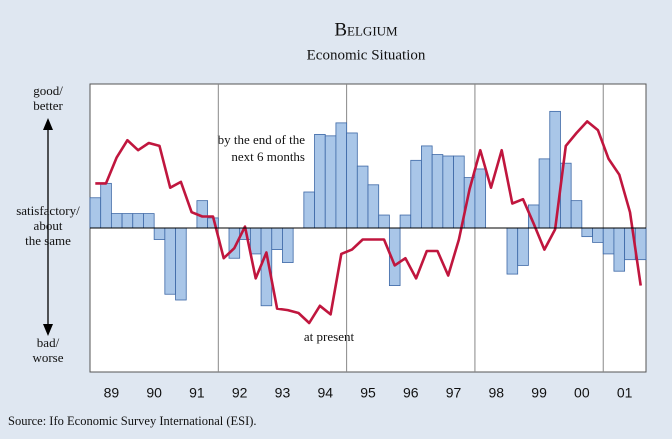 Image resolution: width=672 pixels, height=439 pixels. Describe the element at coordinates (454, 393) in the screenshot. I see `x-tick-label: 97` at that location.